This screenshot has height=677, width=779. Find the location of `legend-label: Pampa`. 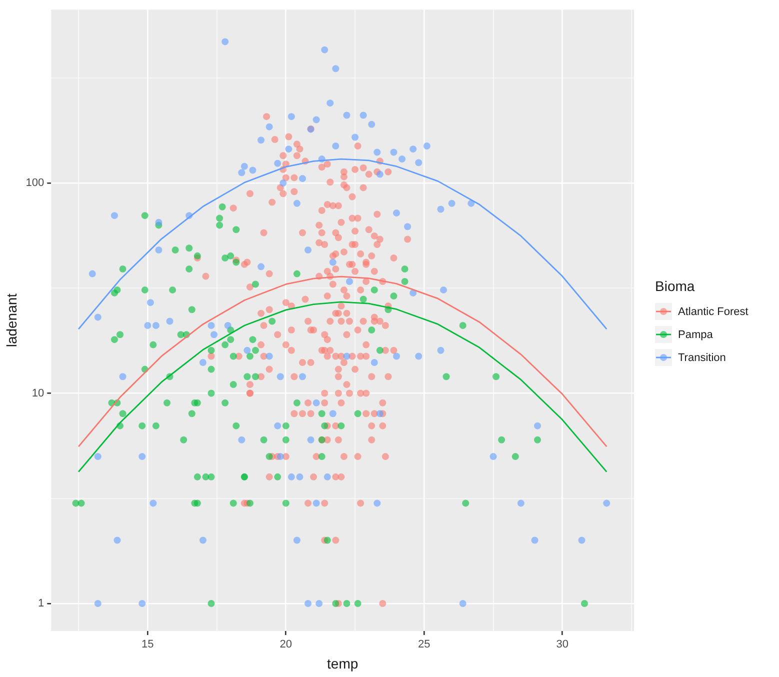

legend-label: Pampa is located at coordinates (695, 334).